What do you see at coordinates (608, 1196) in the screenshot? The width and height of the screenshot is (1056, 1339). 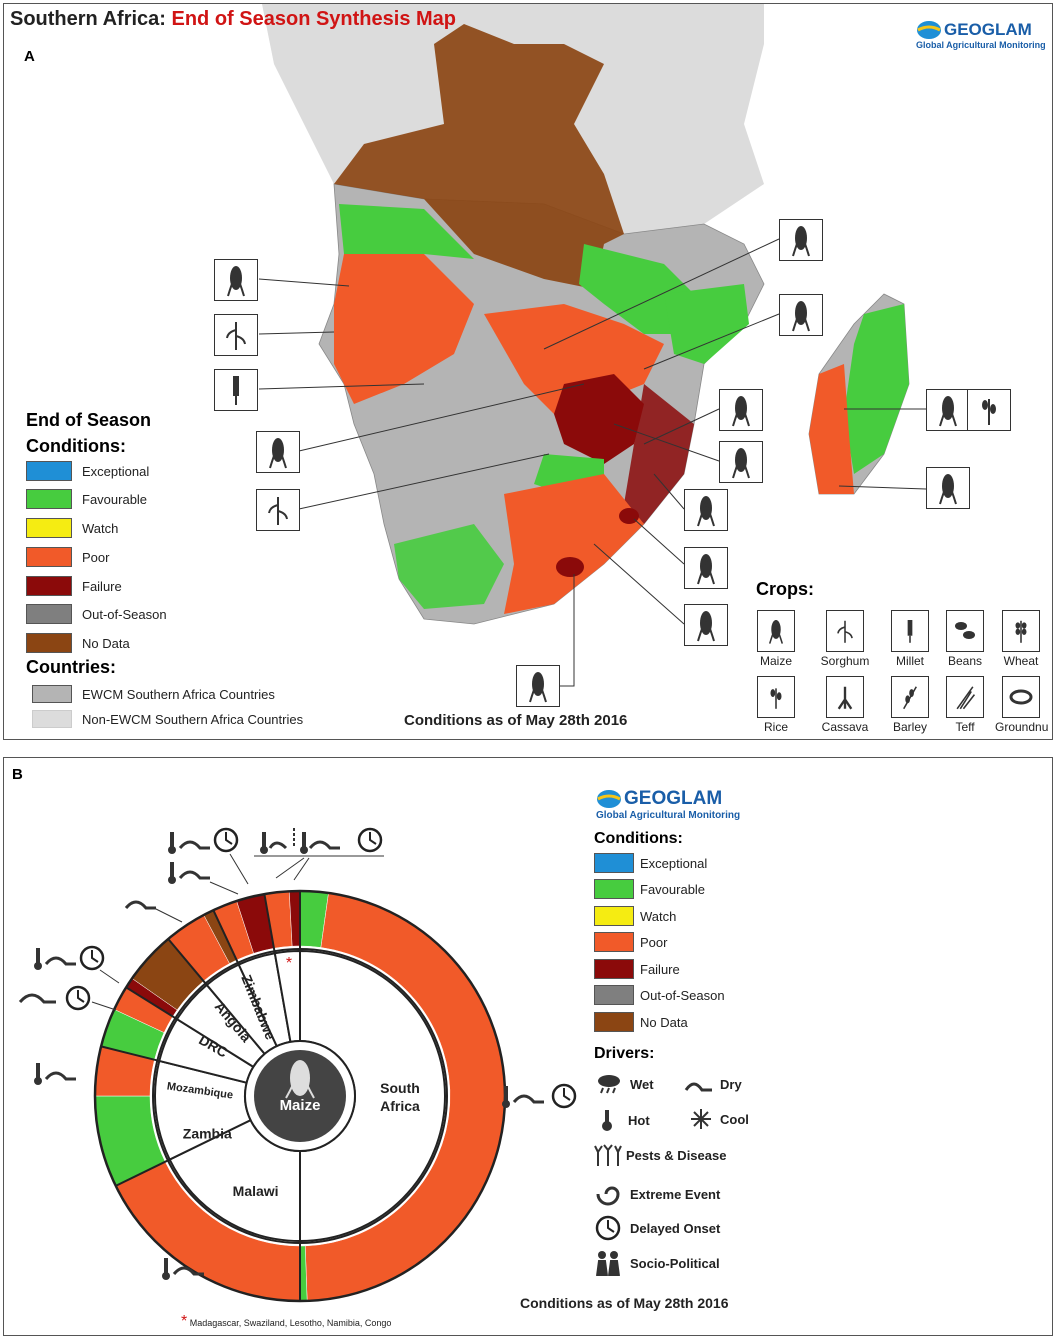 I see `cyclone-icon` at bounding box center [608, 1196].